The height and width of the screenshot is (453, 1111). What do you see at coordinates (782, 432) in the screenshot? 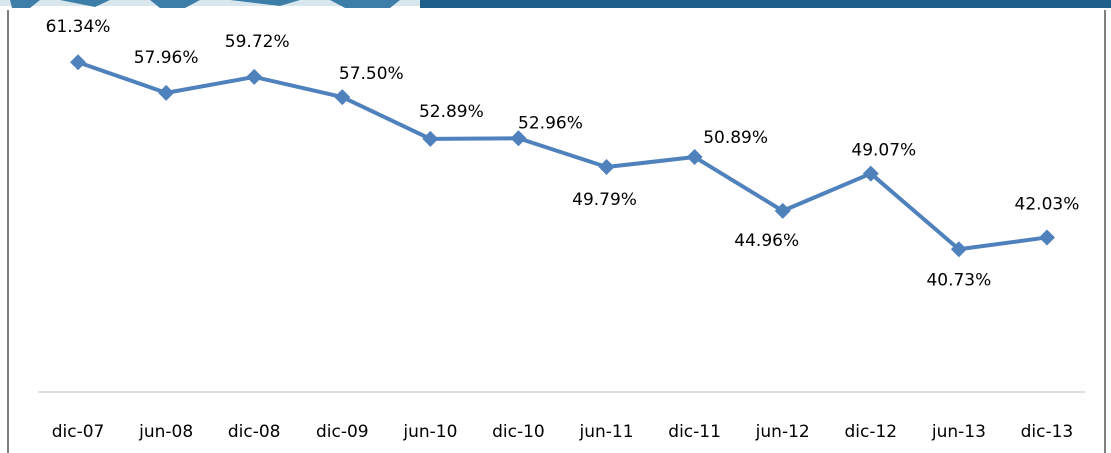
I see `x-tick-label: jun-12` at bounding box center [782, 432].